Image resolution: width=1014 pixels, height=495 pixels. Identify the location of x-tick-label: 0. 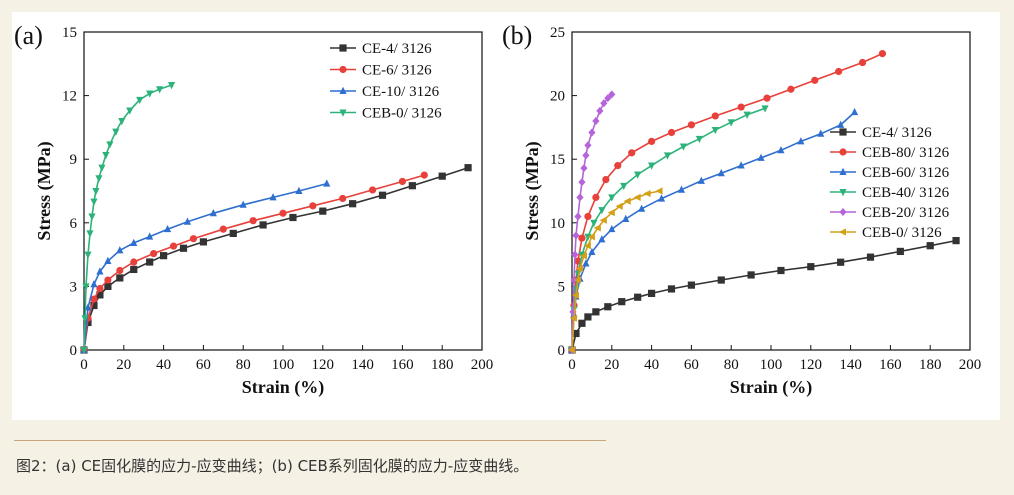
(84, 365).